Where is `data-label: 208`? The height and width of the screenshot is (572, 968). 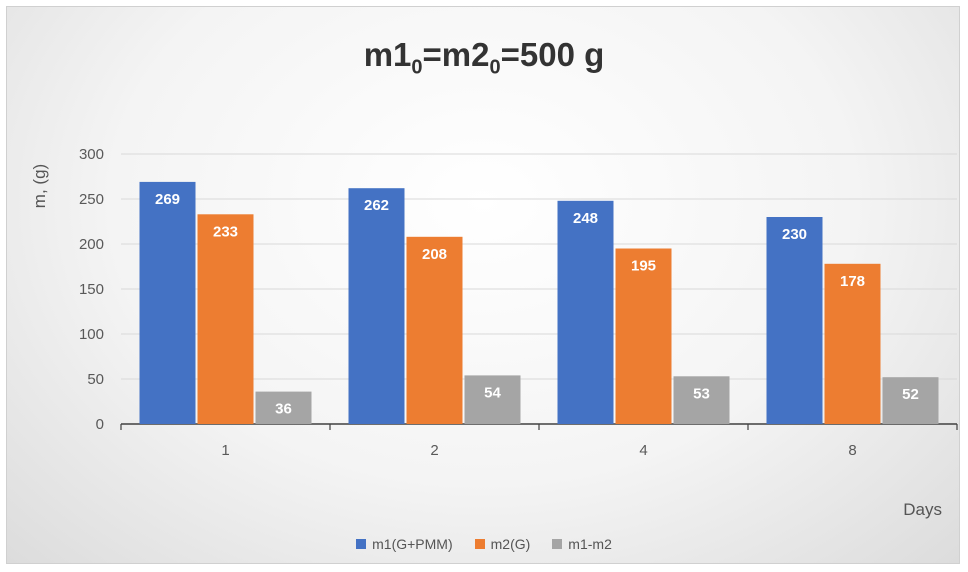
data-label: 208 is located at coordinates (434, 254).